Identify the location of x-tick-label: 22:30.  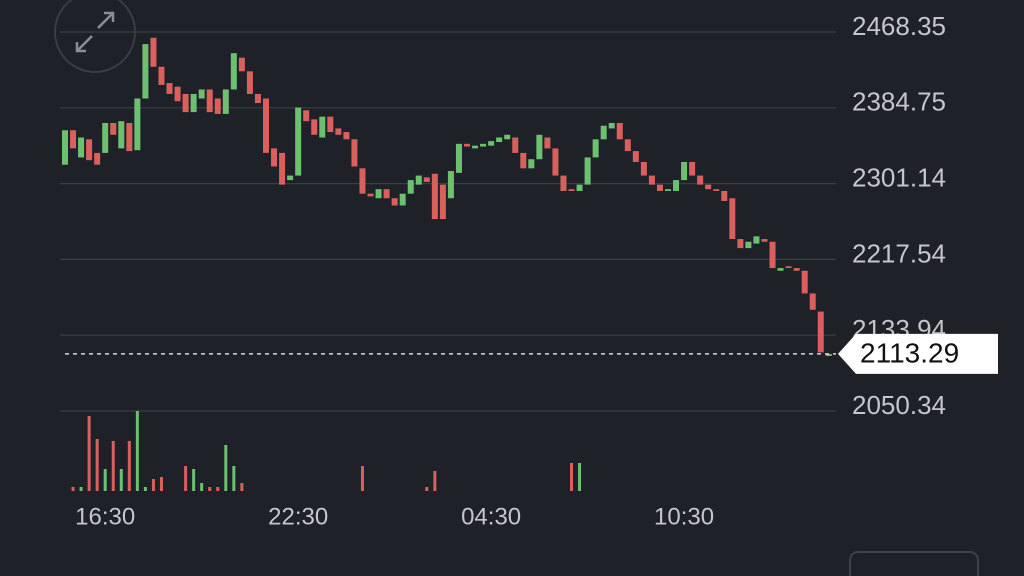
(298, 516).